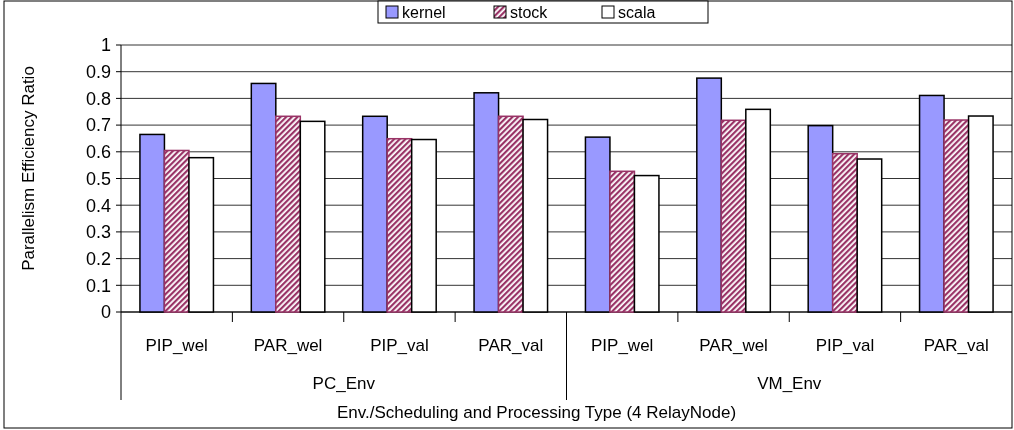  Describe the element at coordinates (98, 98) in the screenshot. I see `y-tick-label: 0.8` at that location.